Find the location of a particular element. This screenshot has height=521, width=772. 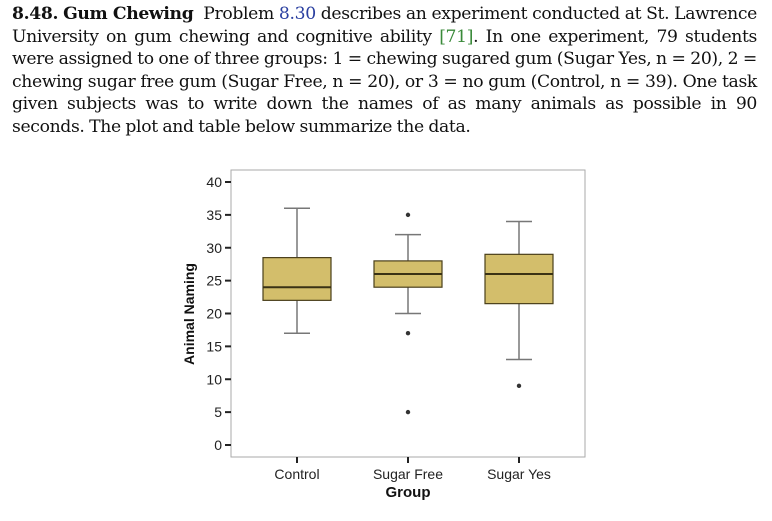

x-axis-label: Group is located at coordinates (408, 492).